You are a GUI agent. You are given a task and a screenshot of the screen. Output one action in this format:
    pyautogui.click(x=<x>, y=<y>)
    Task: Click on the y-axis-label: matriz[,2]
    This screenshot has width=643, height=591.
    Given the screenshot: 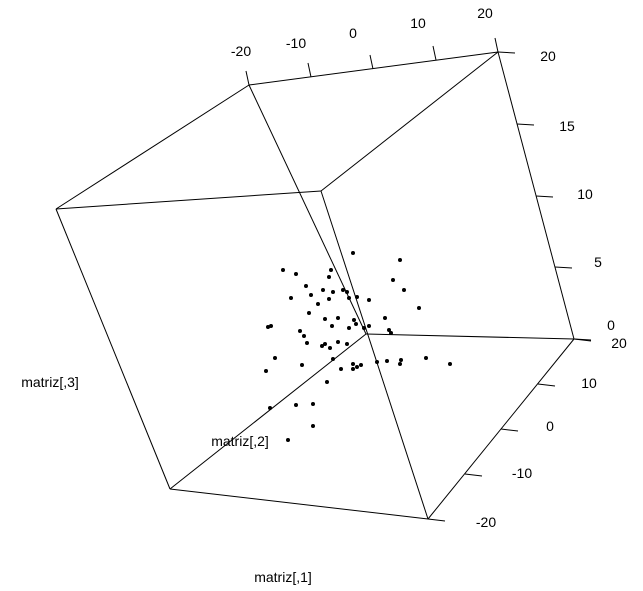 What is the action you would take?
    pyautogui.click(x=240, y=441)
    